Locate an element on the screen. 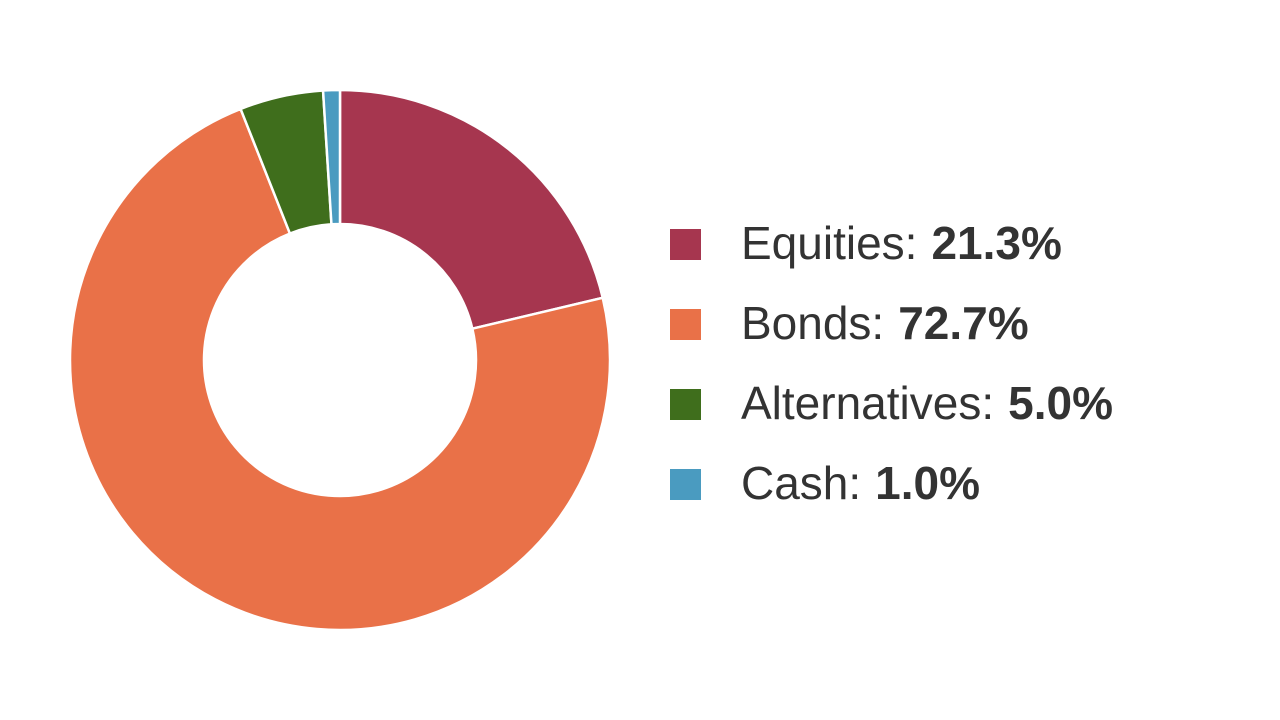 Image resolution: width=1280 pixels, height=720 pixels. legend-entry: Alternatives: 5.0% is located at coordinates (891, 403).